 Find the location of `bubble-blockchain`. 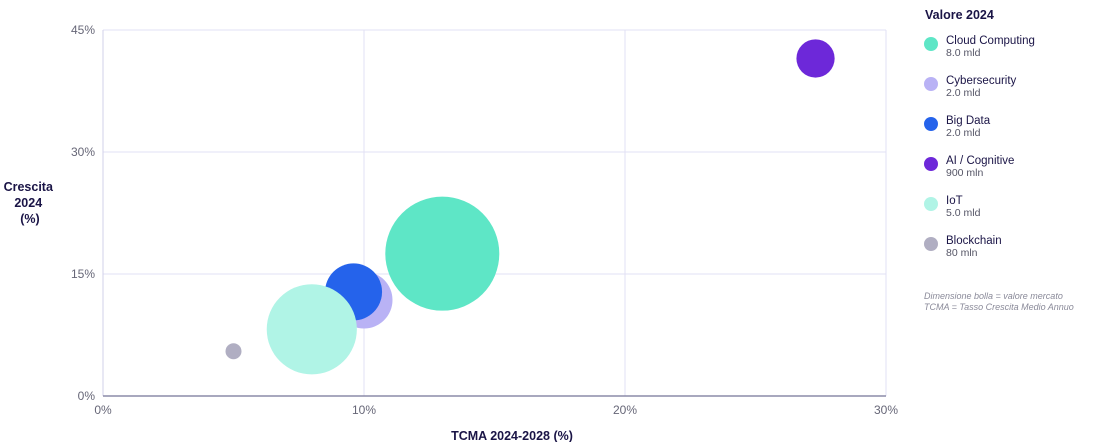

bubble-blockchain is located at coordinates (233, 351).